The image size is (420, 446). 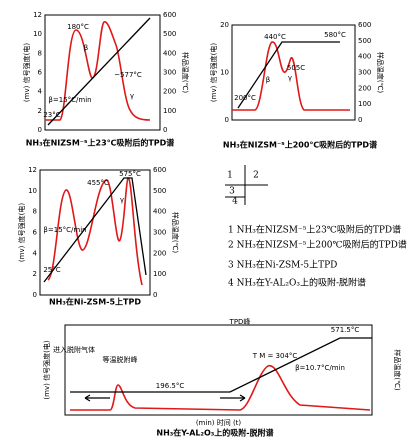 I want to click on legend-entry: 3 NH₃在Ni-ZSM-5上TPD, so click(x=282, y=265).